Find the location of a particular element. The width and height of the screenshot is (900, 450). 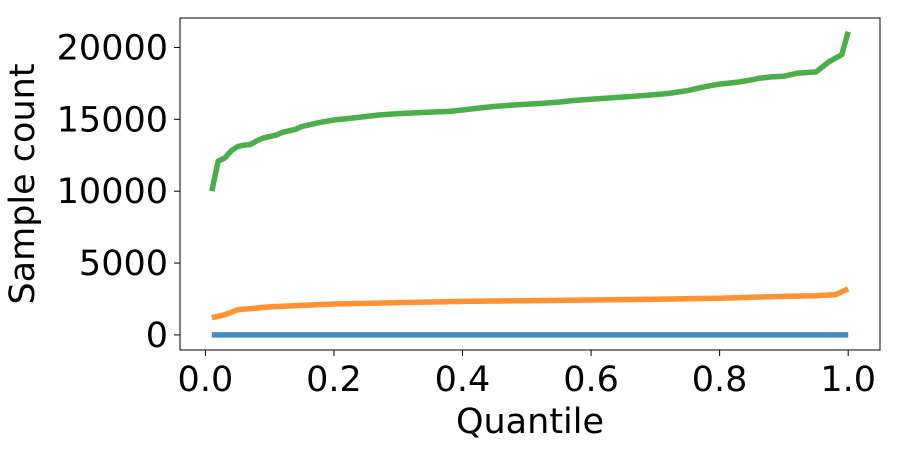

y-tick-label: 15000 is located at coordinates (112, 120).